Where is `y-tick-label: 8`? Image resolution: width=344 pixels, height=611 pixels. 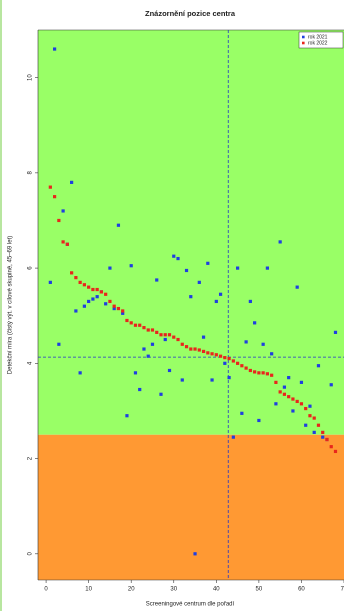 y-tick-label: 8 is located at coordinates (31, 173).